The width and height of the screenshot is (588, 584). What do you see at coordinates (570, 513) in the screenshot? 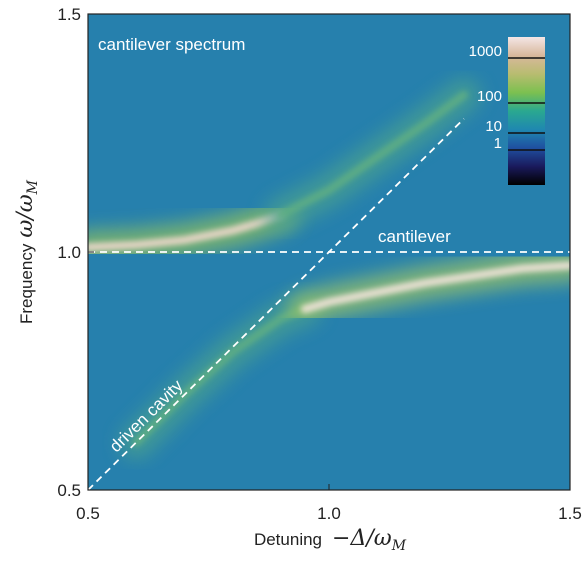
I see `x-tick-label: 1.5` at bounding box center [570, 513].